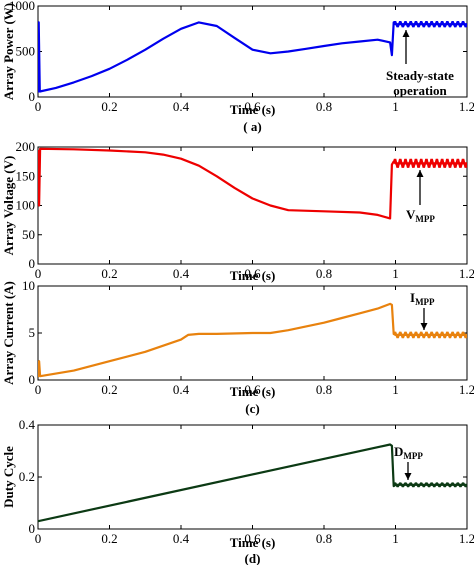 This screenshot has width=474, height=565. Describe the element at coordinates (26, 51) in the screenshot. I see `y-tick-label: 500` at that location.